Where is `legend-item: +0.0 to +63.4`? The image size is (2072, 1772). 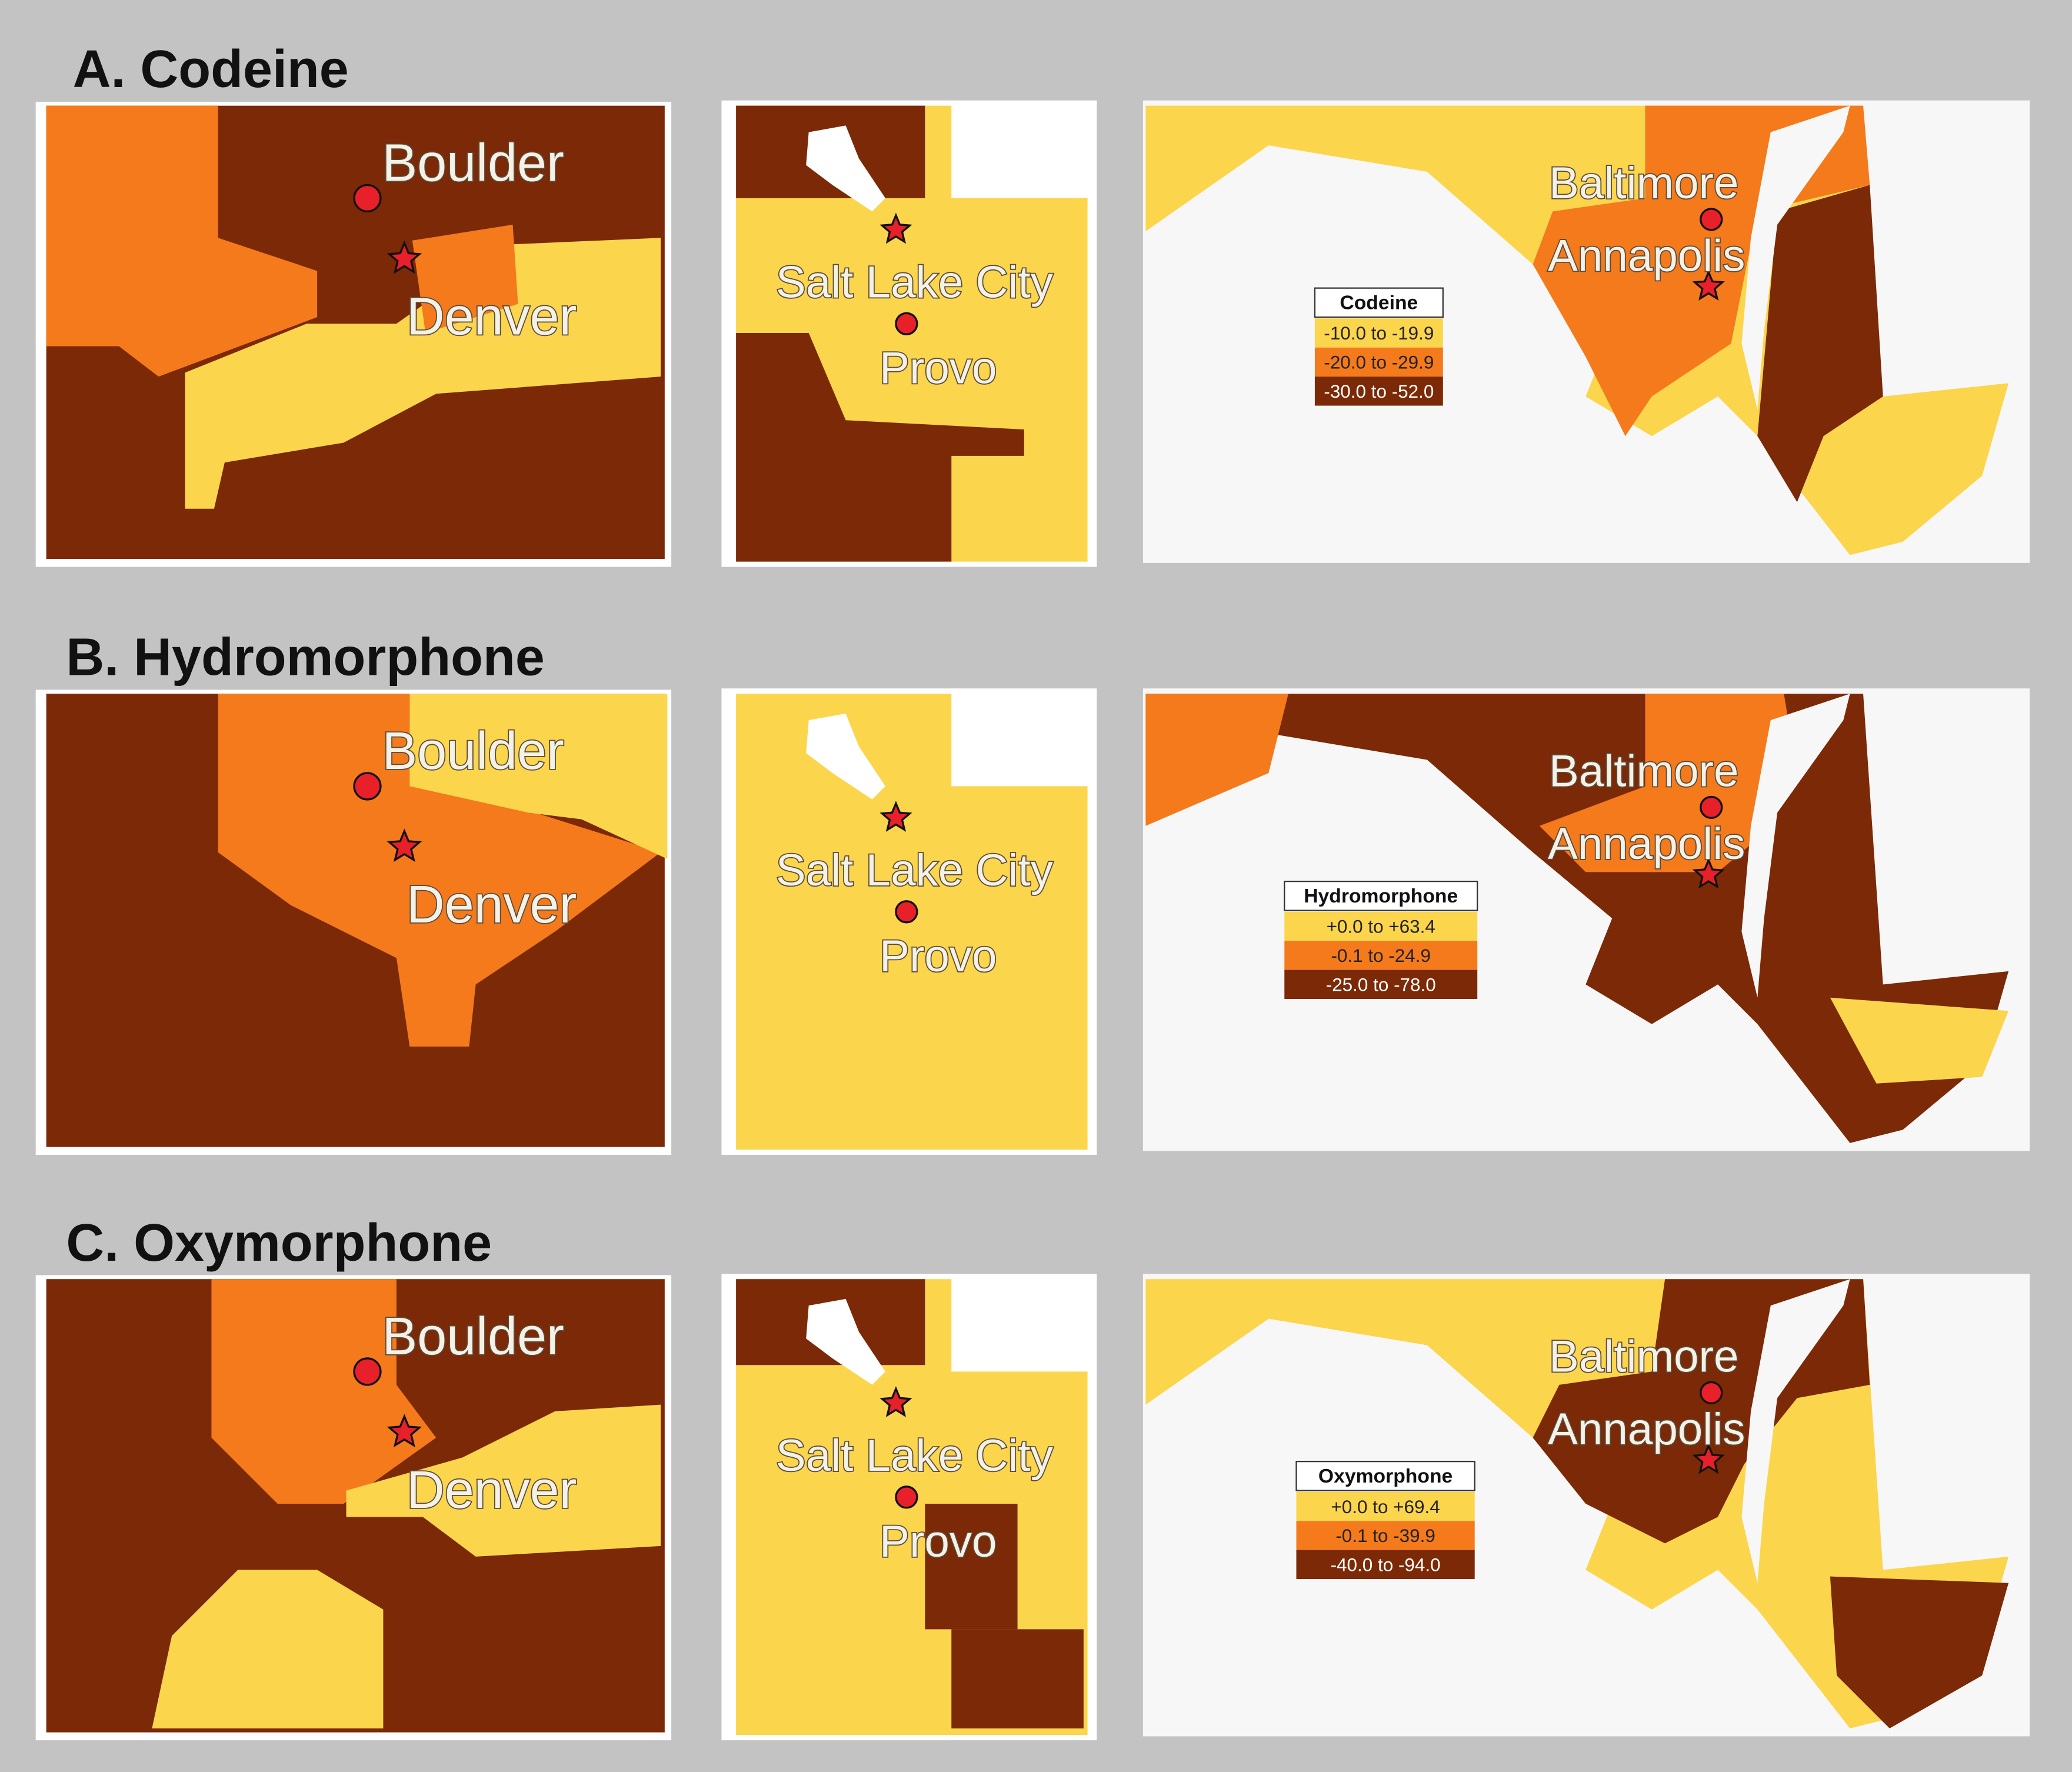 legend-item: +0.0 to +63.4 is located at coordinates (1381, 927).